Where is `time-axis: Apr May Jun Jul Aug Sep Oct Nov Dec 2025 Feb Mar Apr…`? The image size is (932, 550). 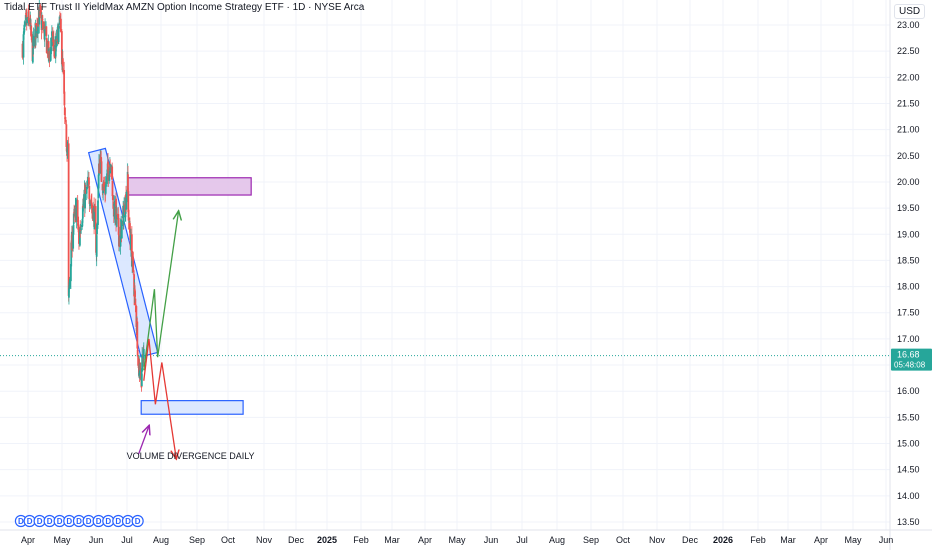 time-axis: Apr May Jun Jul Aug Sep Oct Nov Dec 2025 Feb Mar Apr… is located at coordinates (457, 540).